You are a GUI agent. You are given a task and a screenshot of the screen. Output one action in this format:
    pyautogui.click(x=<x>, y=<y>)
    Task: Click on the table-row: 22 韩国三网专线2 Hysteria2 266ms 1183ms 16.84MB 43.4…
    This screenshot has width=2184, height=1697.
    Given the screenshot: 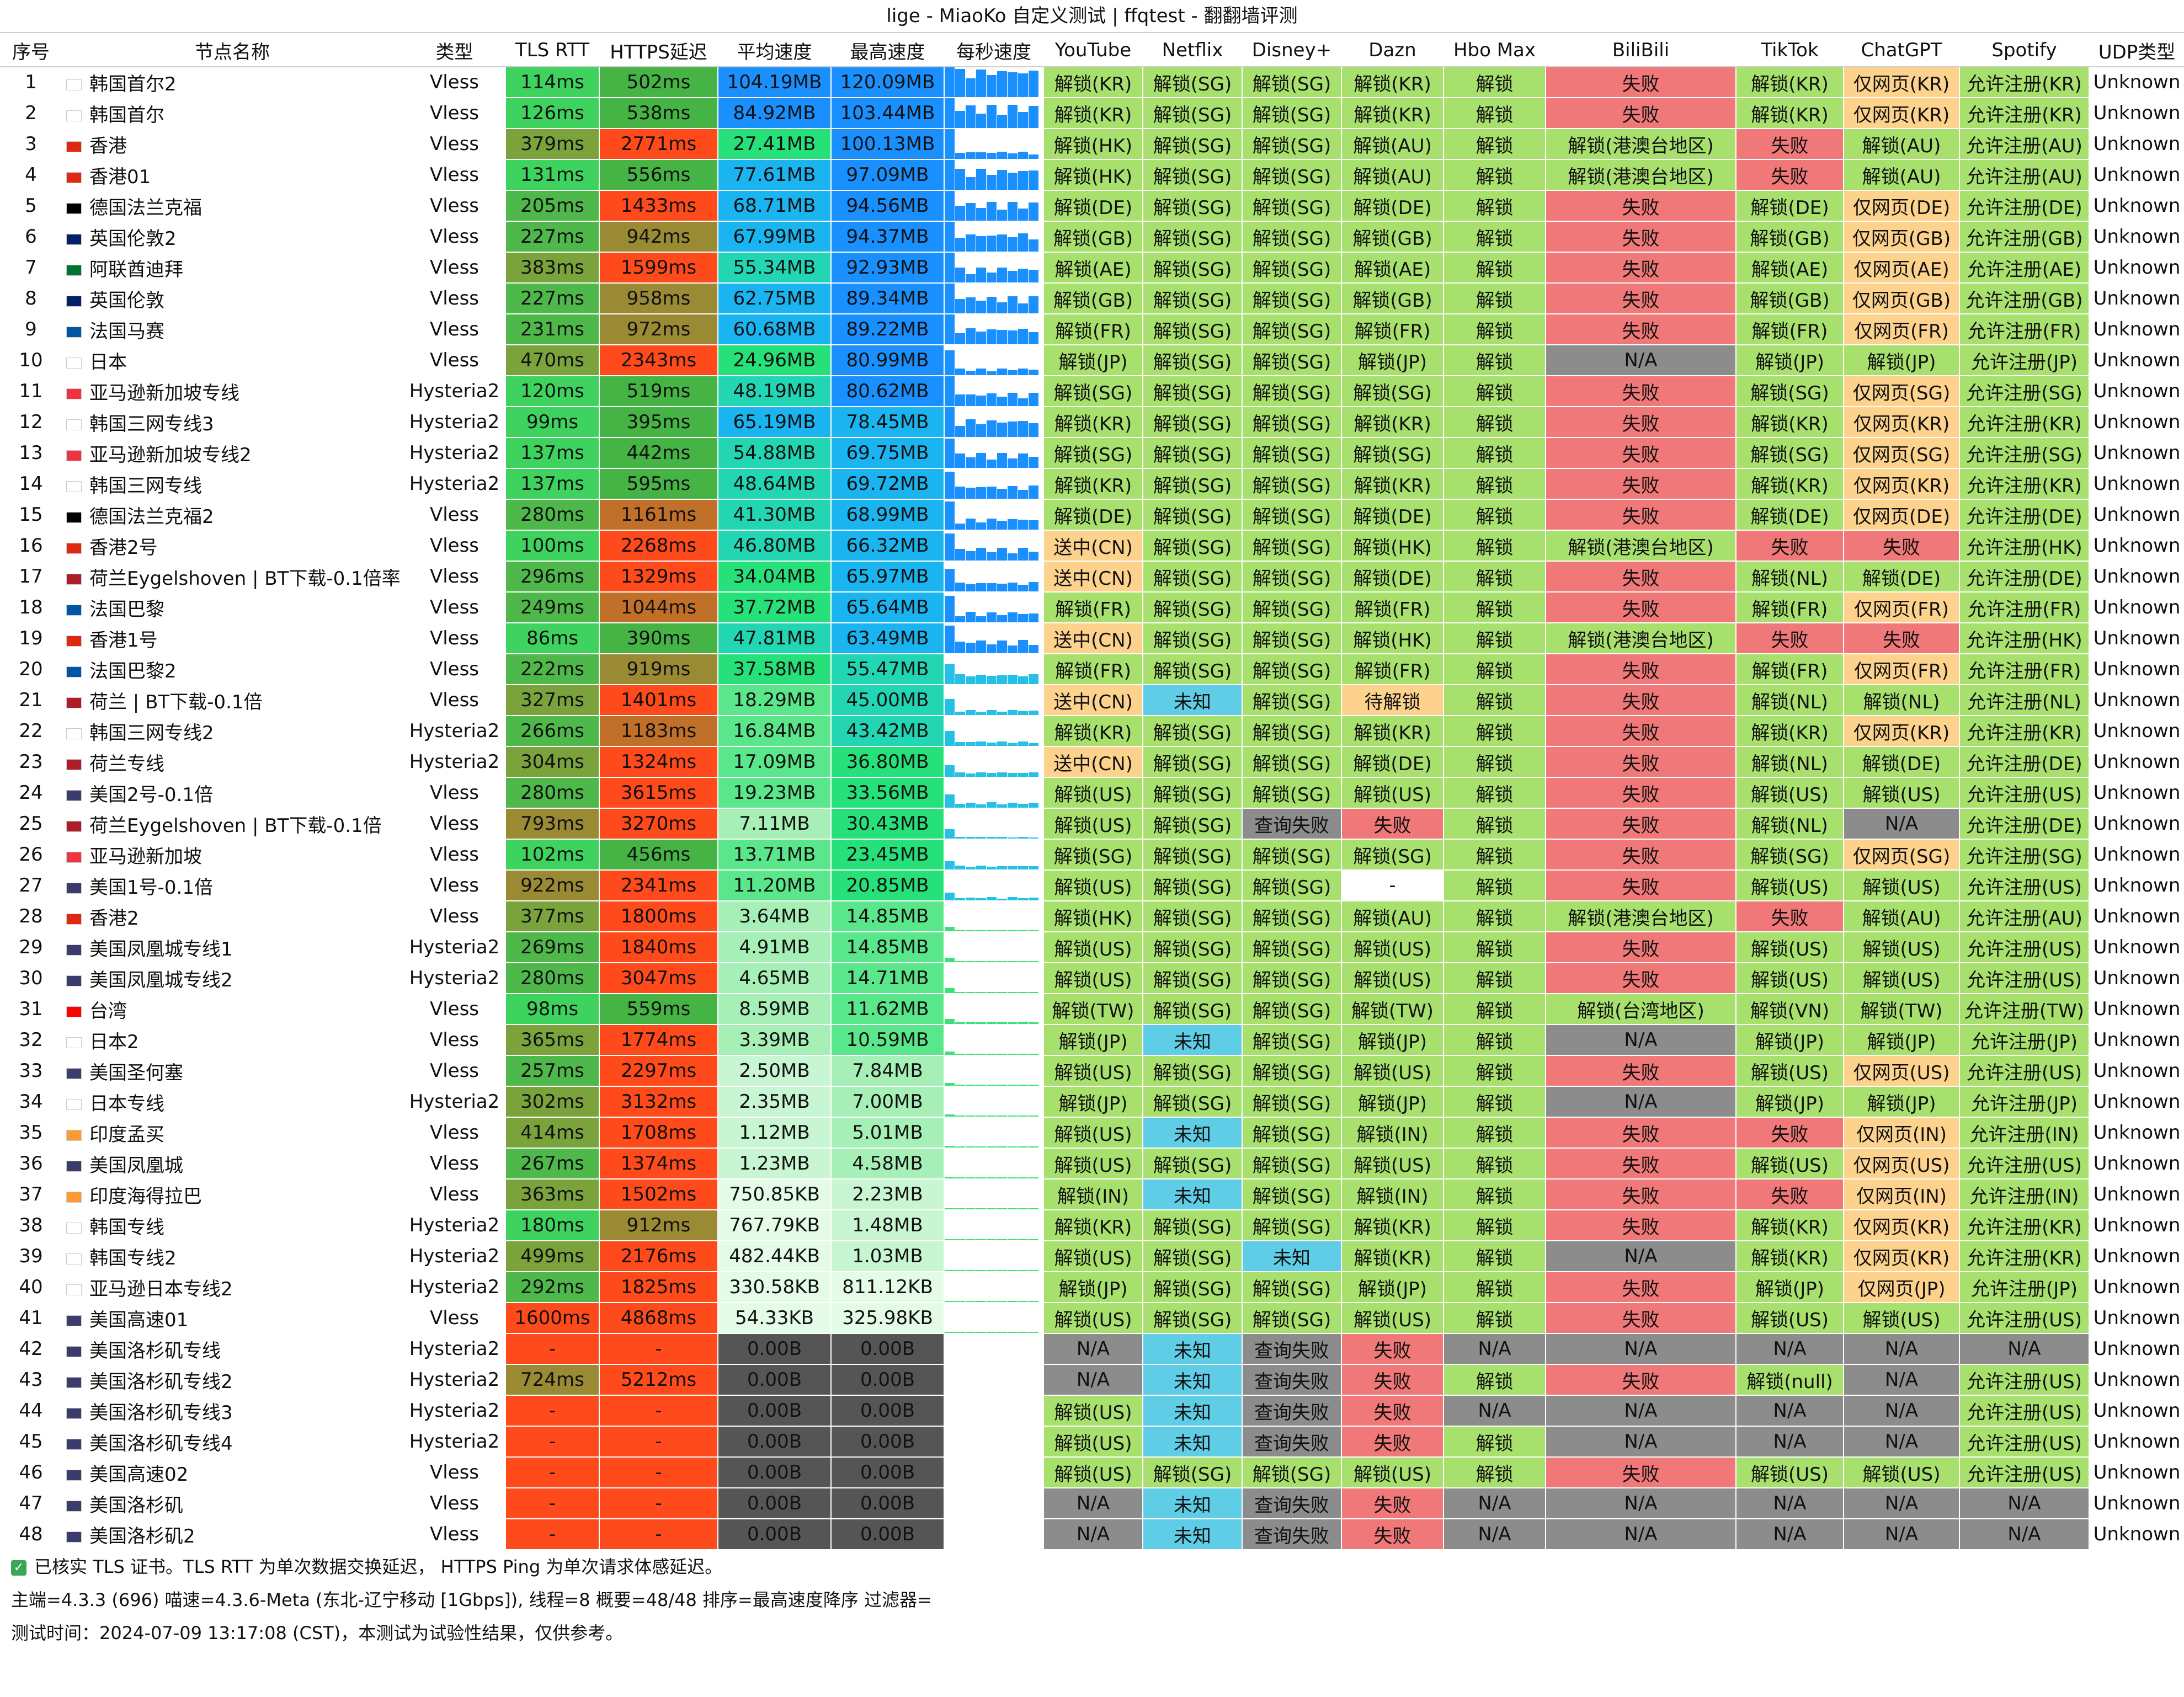 What is the action you would take?
    pyautogui.click(x=1092, y=731)
    